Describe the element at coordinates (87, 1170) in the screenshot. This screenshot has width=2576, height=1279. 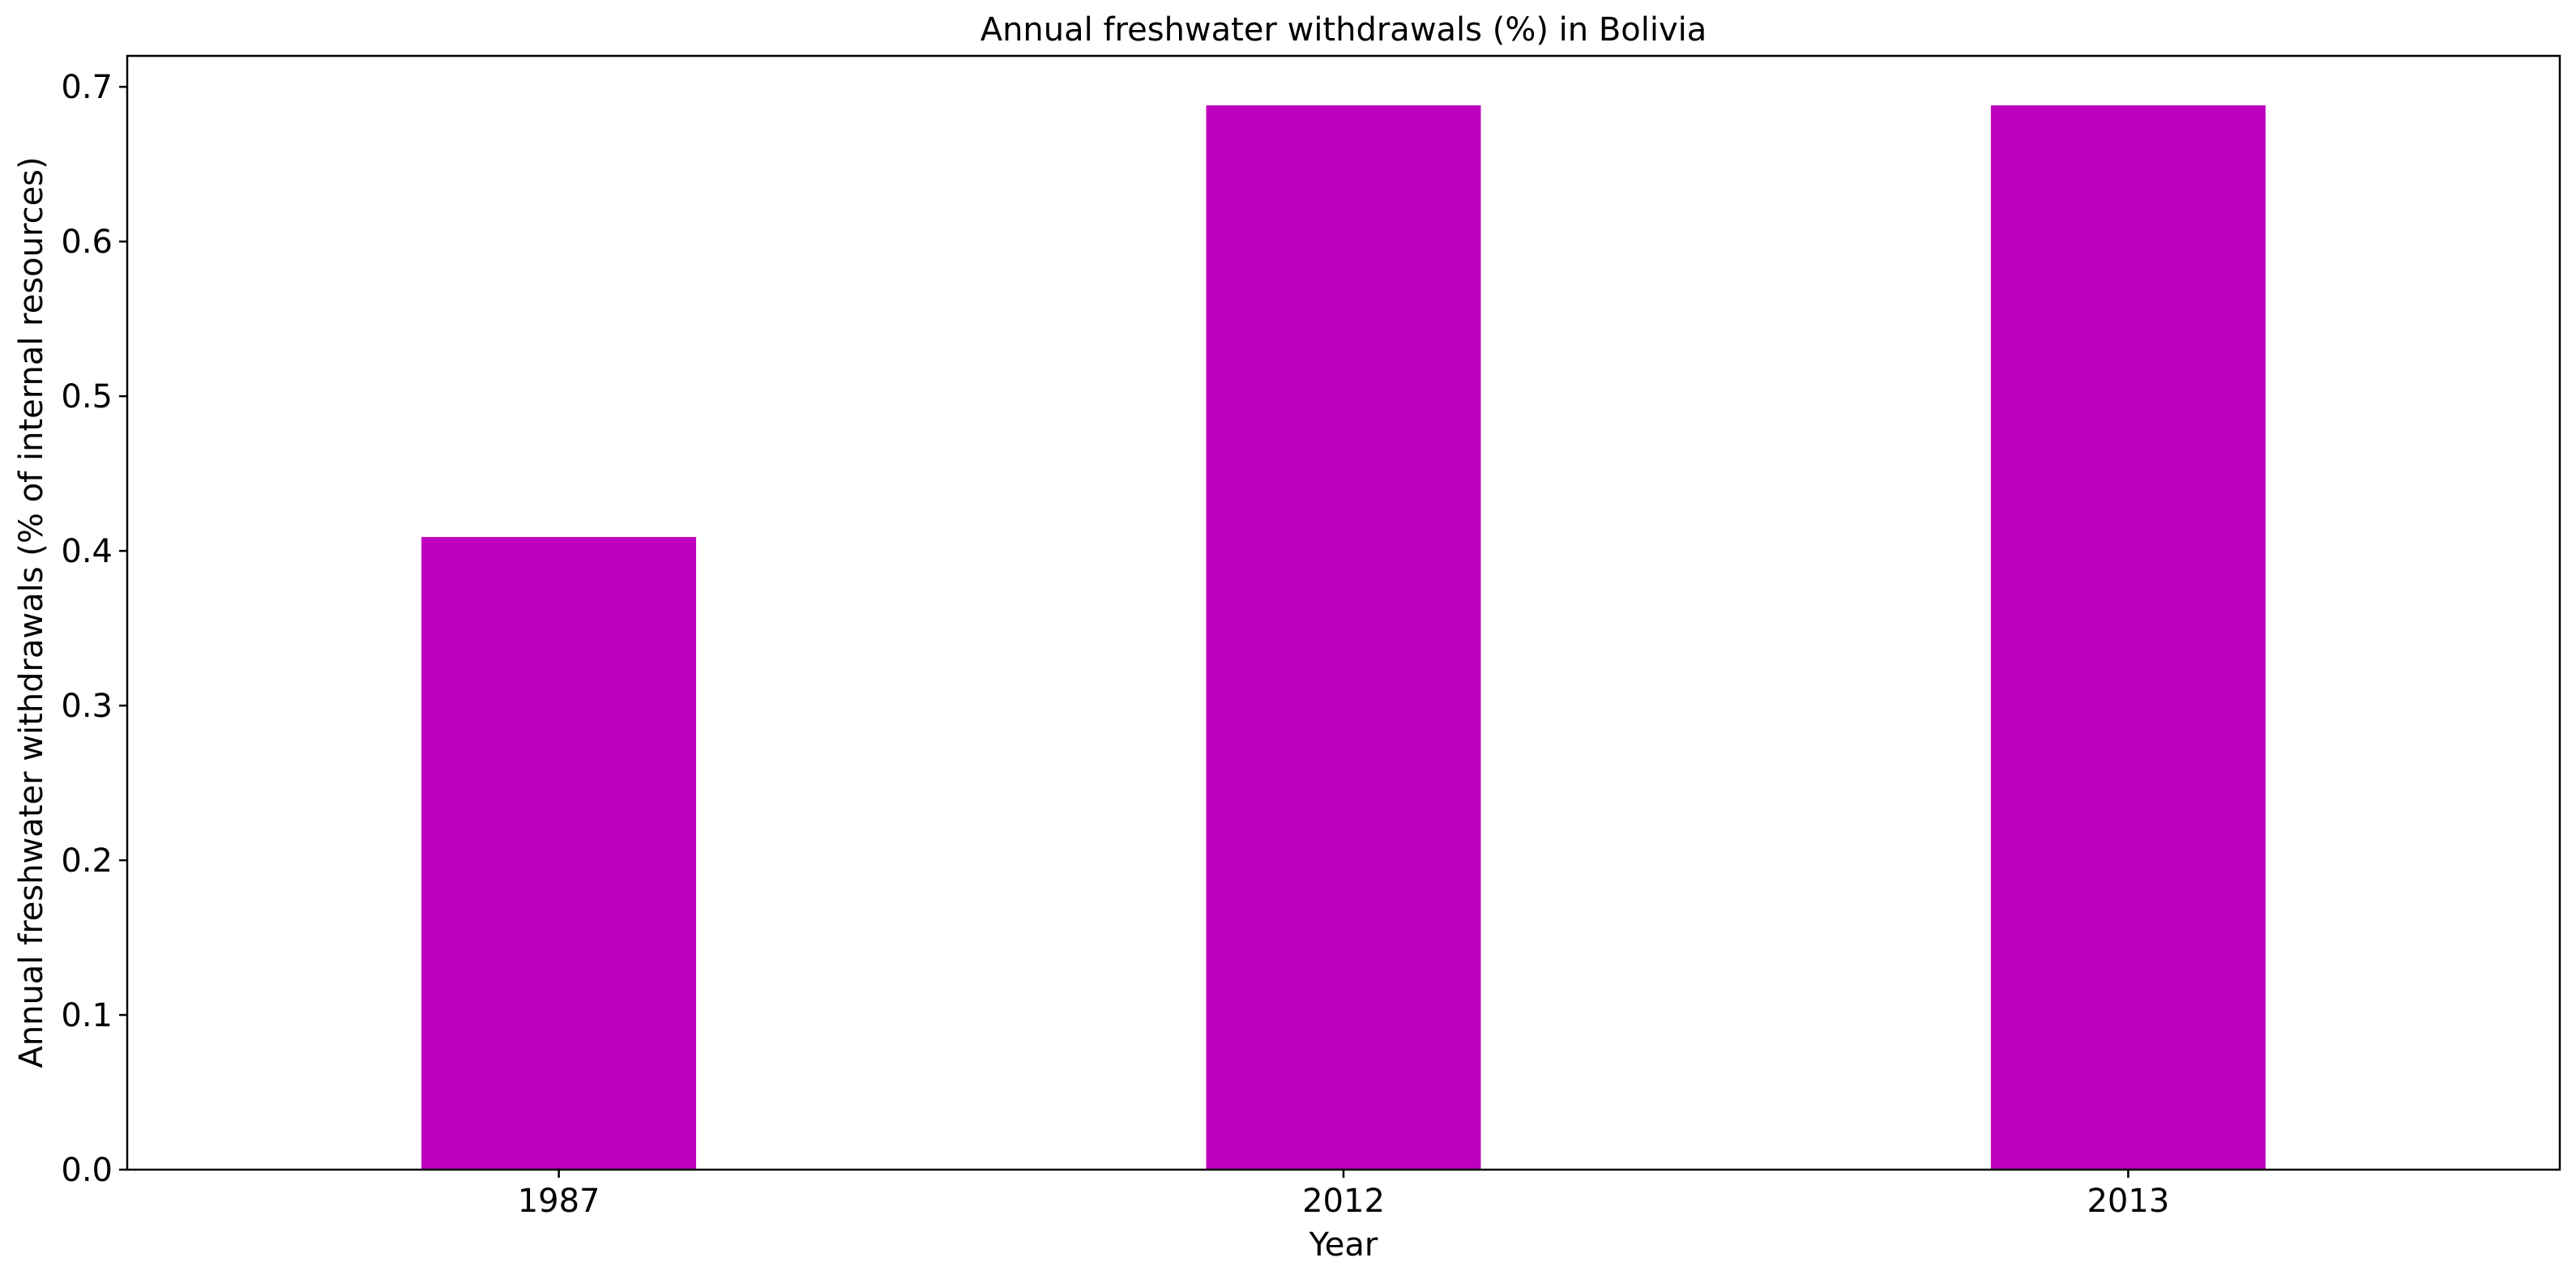
I see `y-tick-label: 0.0` at that location.